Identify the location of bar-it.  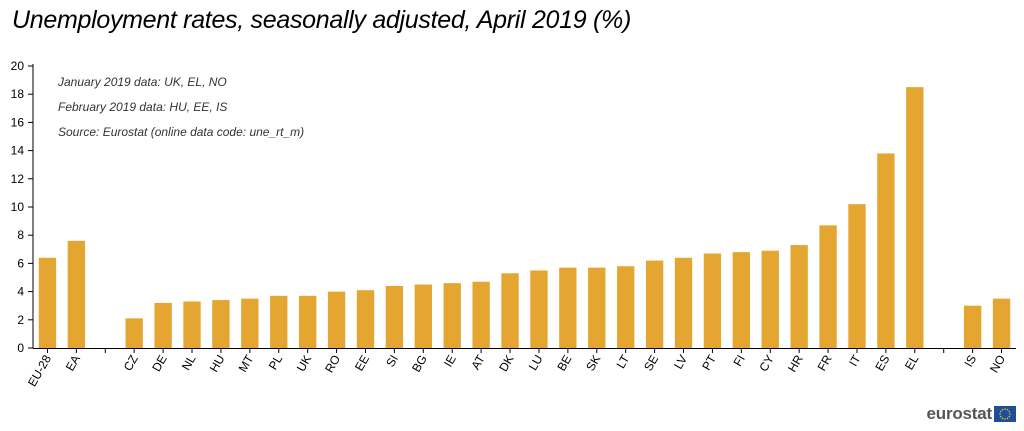
(857, 276).